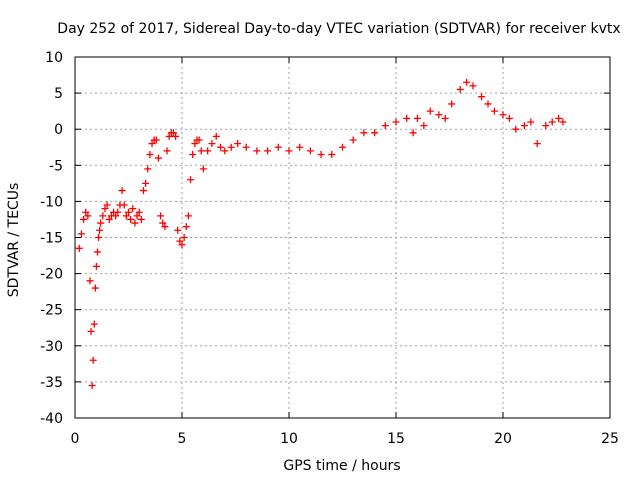  What do you see at coordinates (51, 202) in the screenshot?
I see `y-tick-label: -10` at bounding box center [51, 202].